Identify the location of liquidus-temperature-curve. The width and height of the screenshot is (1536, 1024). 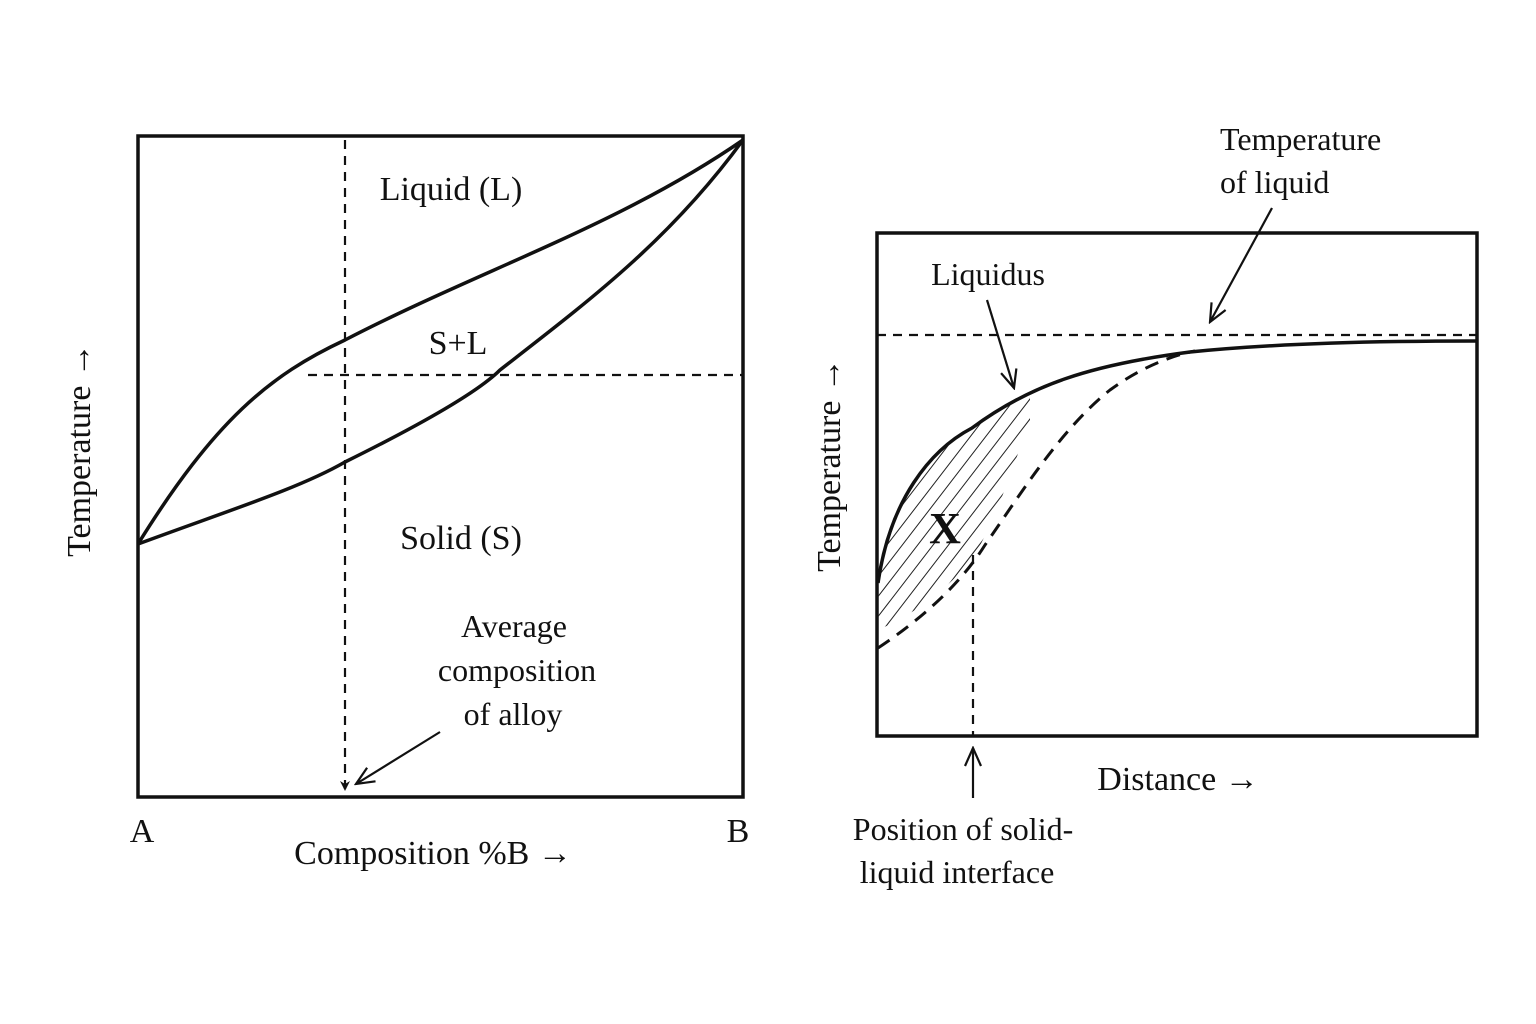
(1177, 461).